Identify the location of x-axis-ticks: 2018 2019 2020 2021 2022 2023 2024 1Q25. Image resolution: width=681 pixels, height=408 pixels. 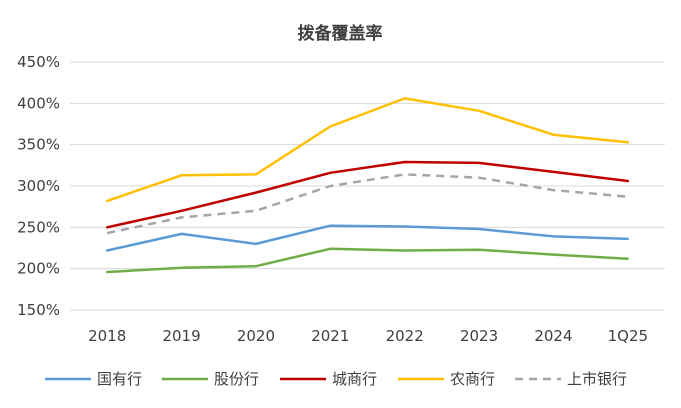
(368, 336).